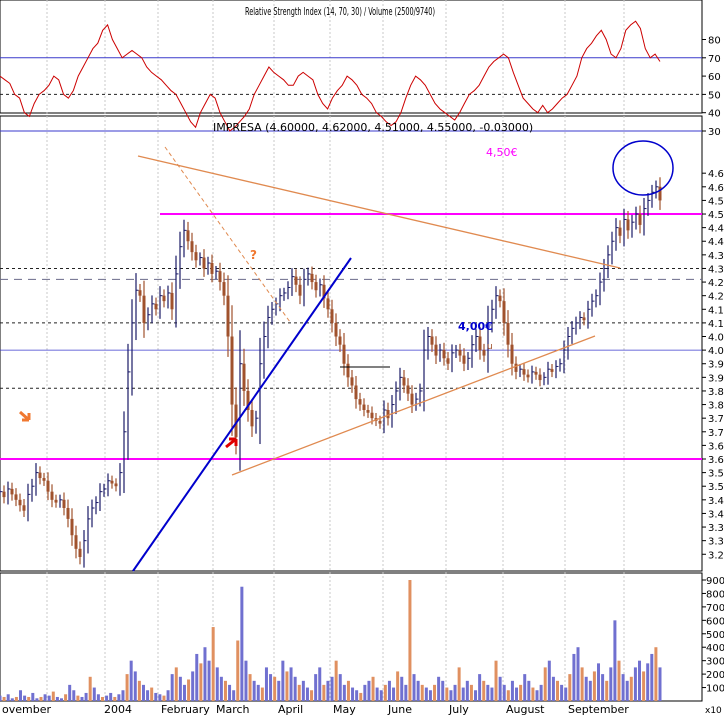 This screenshot has width=724, height=717. Describe the element at coordinates (714, 41) in the screenshot. I see `rsi-tick-label-0: 80` at that location.